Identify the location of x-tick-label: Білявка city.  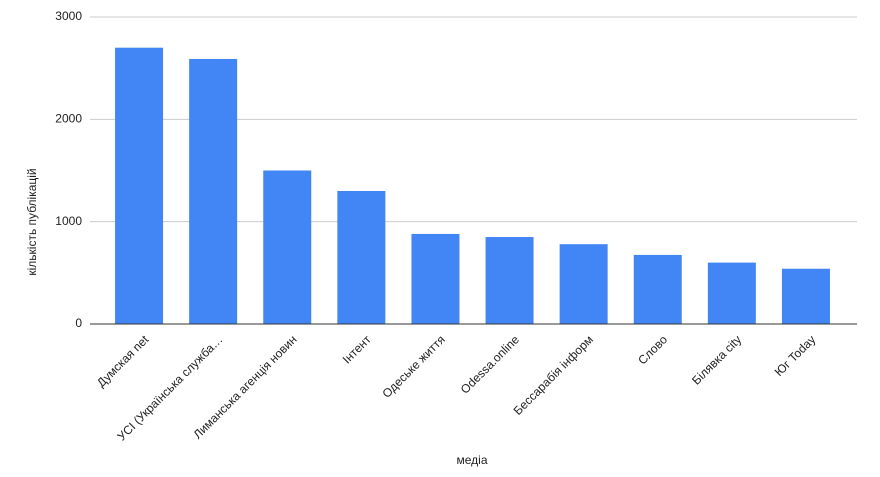
(716, 359).